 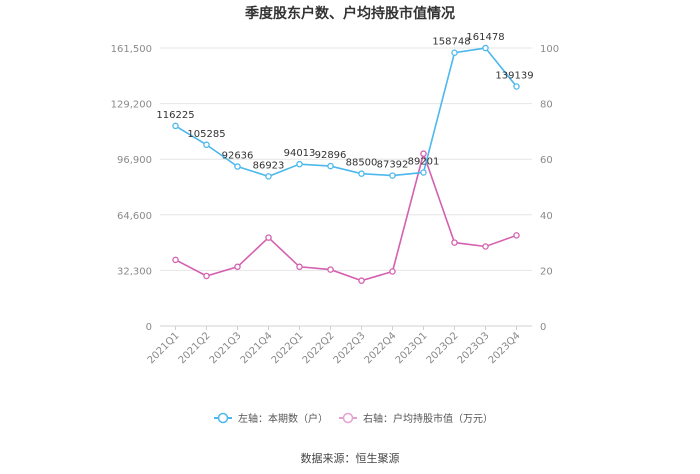 What do you see at coordinates (134, 216) in the screenshot?
I see `left-tick-label: 64,600` at bounding box center [134, 216].